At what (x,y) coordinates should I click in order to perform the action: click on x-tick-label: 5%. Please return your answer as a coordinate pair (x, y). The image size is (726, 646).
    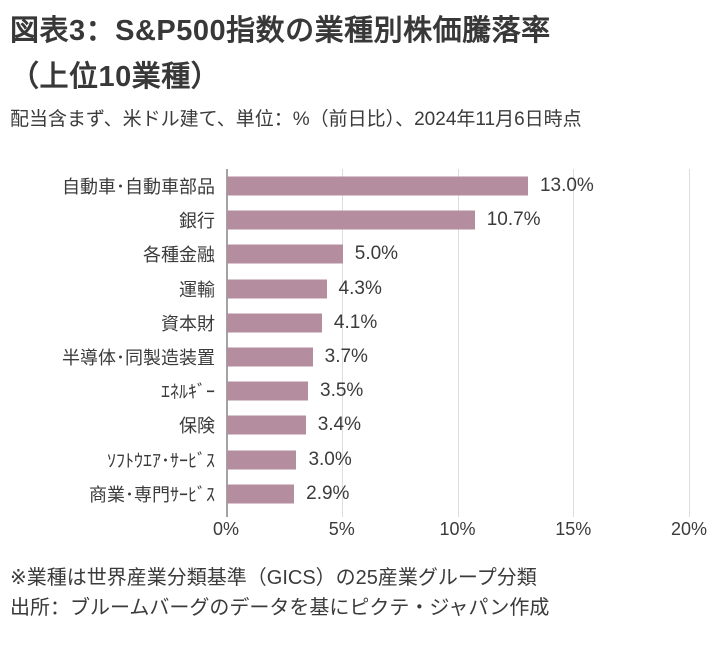
    Looking at the image, I should click on (341, 528).